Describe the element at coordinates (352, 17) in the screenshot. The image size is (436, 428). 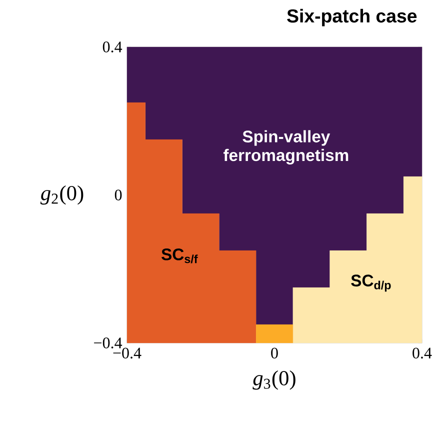
I see `chart-title: Six-patch case` at that location.